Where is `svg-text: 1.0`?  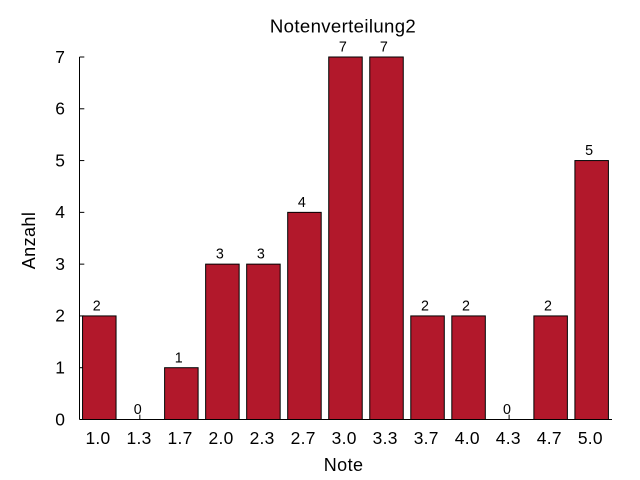
svg-text: 1.0 is located at coordinates (97, 438).